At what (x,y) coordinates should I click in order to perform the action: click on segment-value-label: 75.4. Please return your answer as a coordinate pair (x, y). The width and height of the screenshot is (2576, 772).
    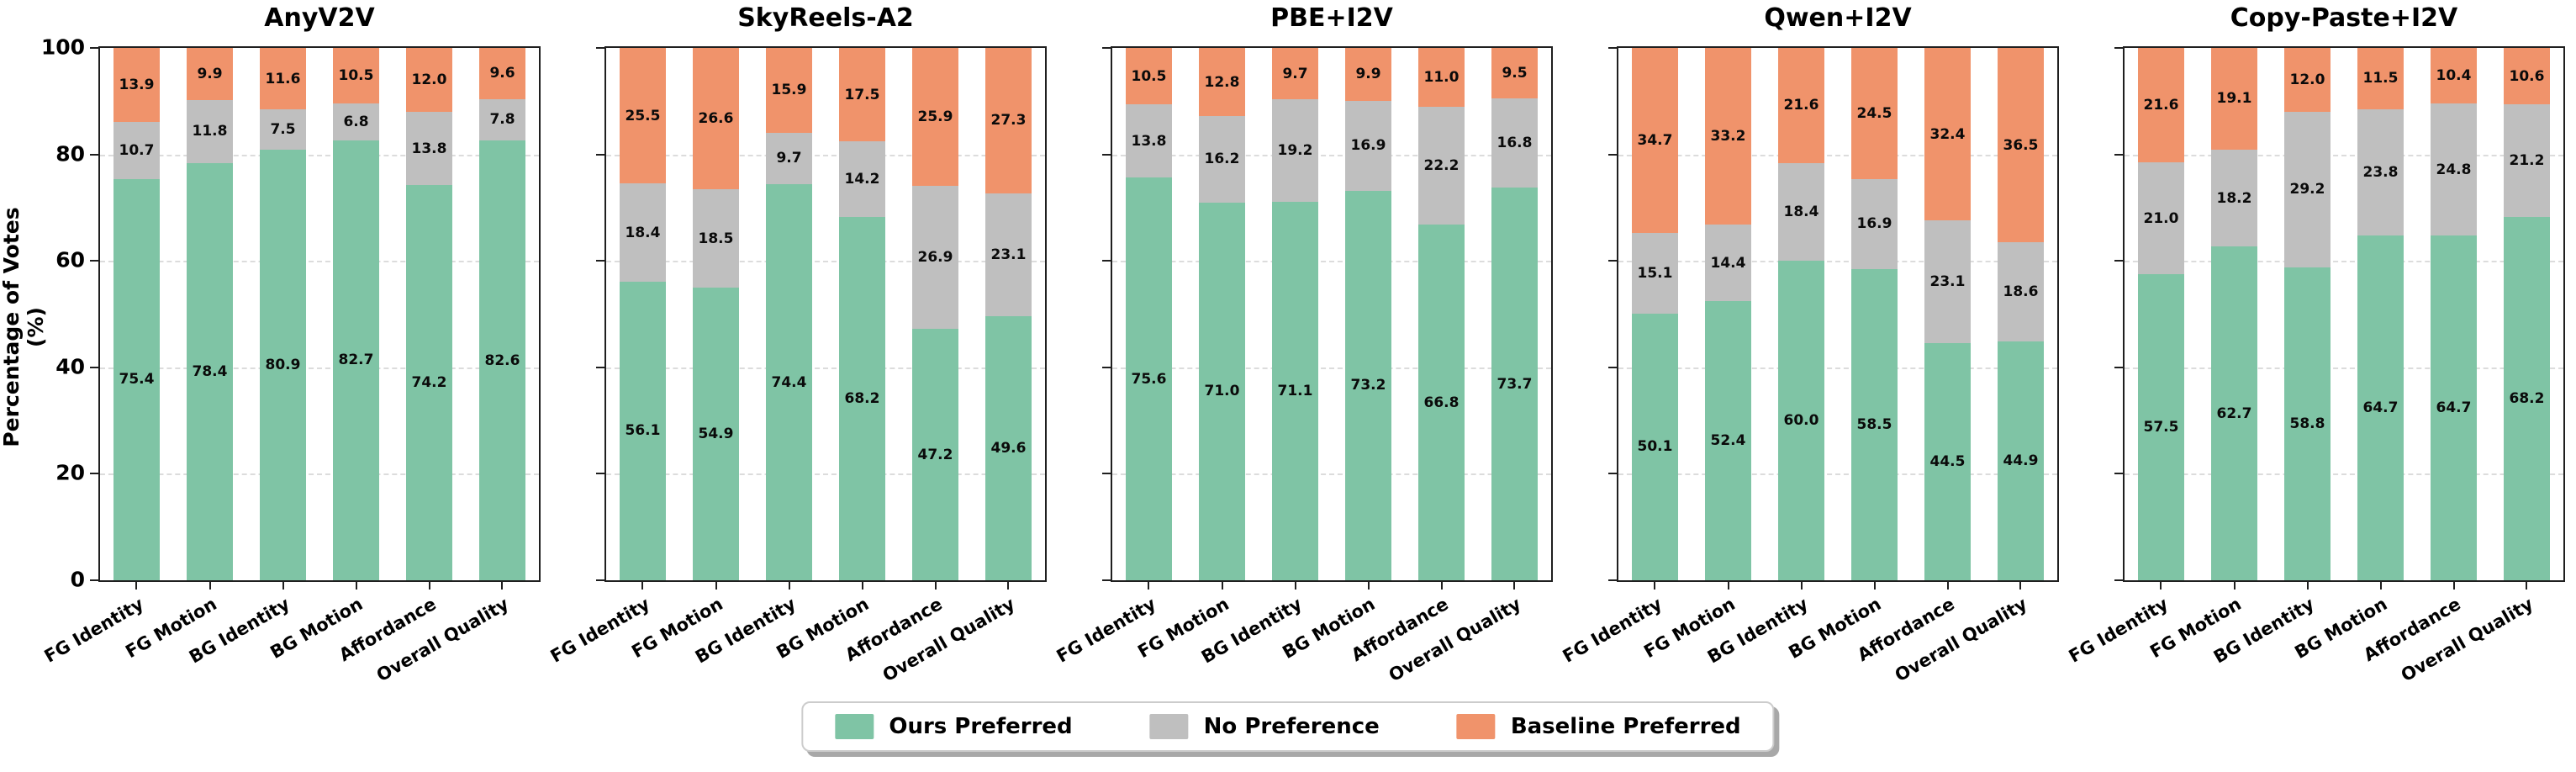
    Looking at the image, I should click on (137, 380).